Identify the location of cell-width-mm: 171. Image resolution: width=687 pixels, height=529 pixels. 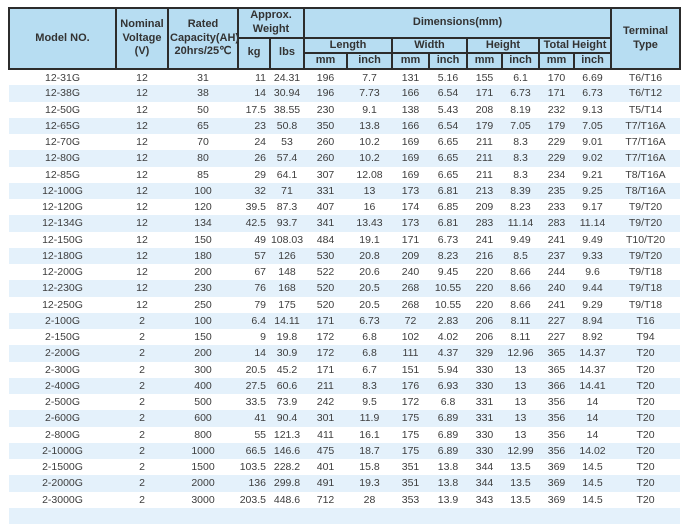
(410, 239).